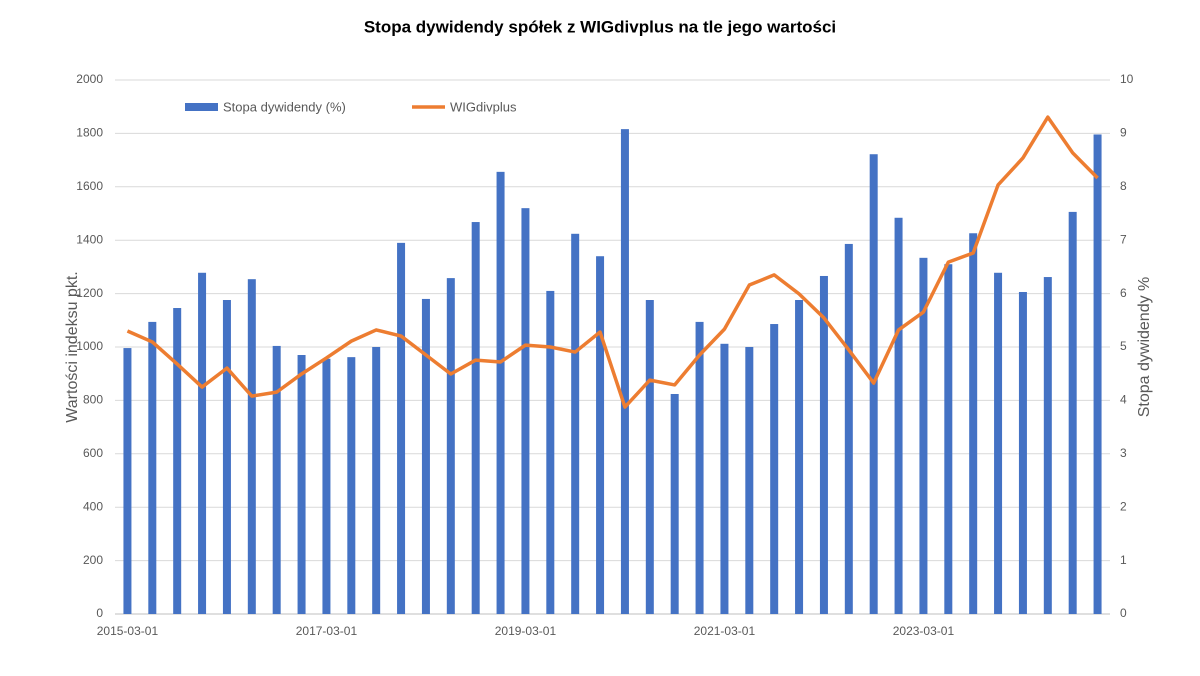  I want to click on x-tick-label: 2019-03-01, so click(526, 631).